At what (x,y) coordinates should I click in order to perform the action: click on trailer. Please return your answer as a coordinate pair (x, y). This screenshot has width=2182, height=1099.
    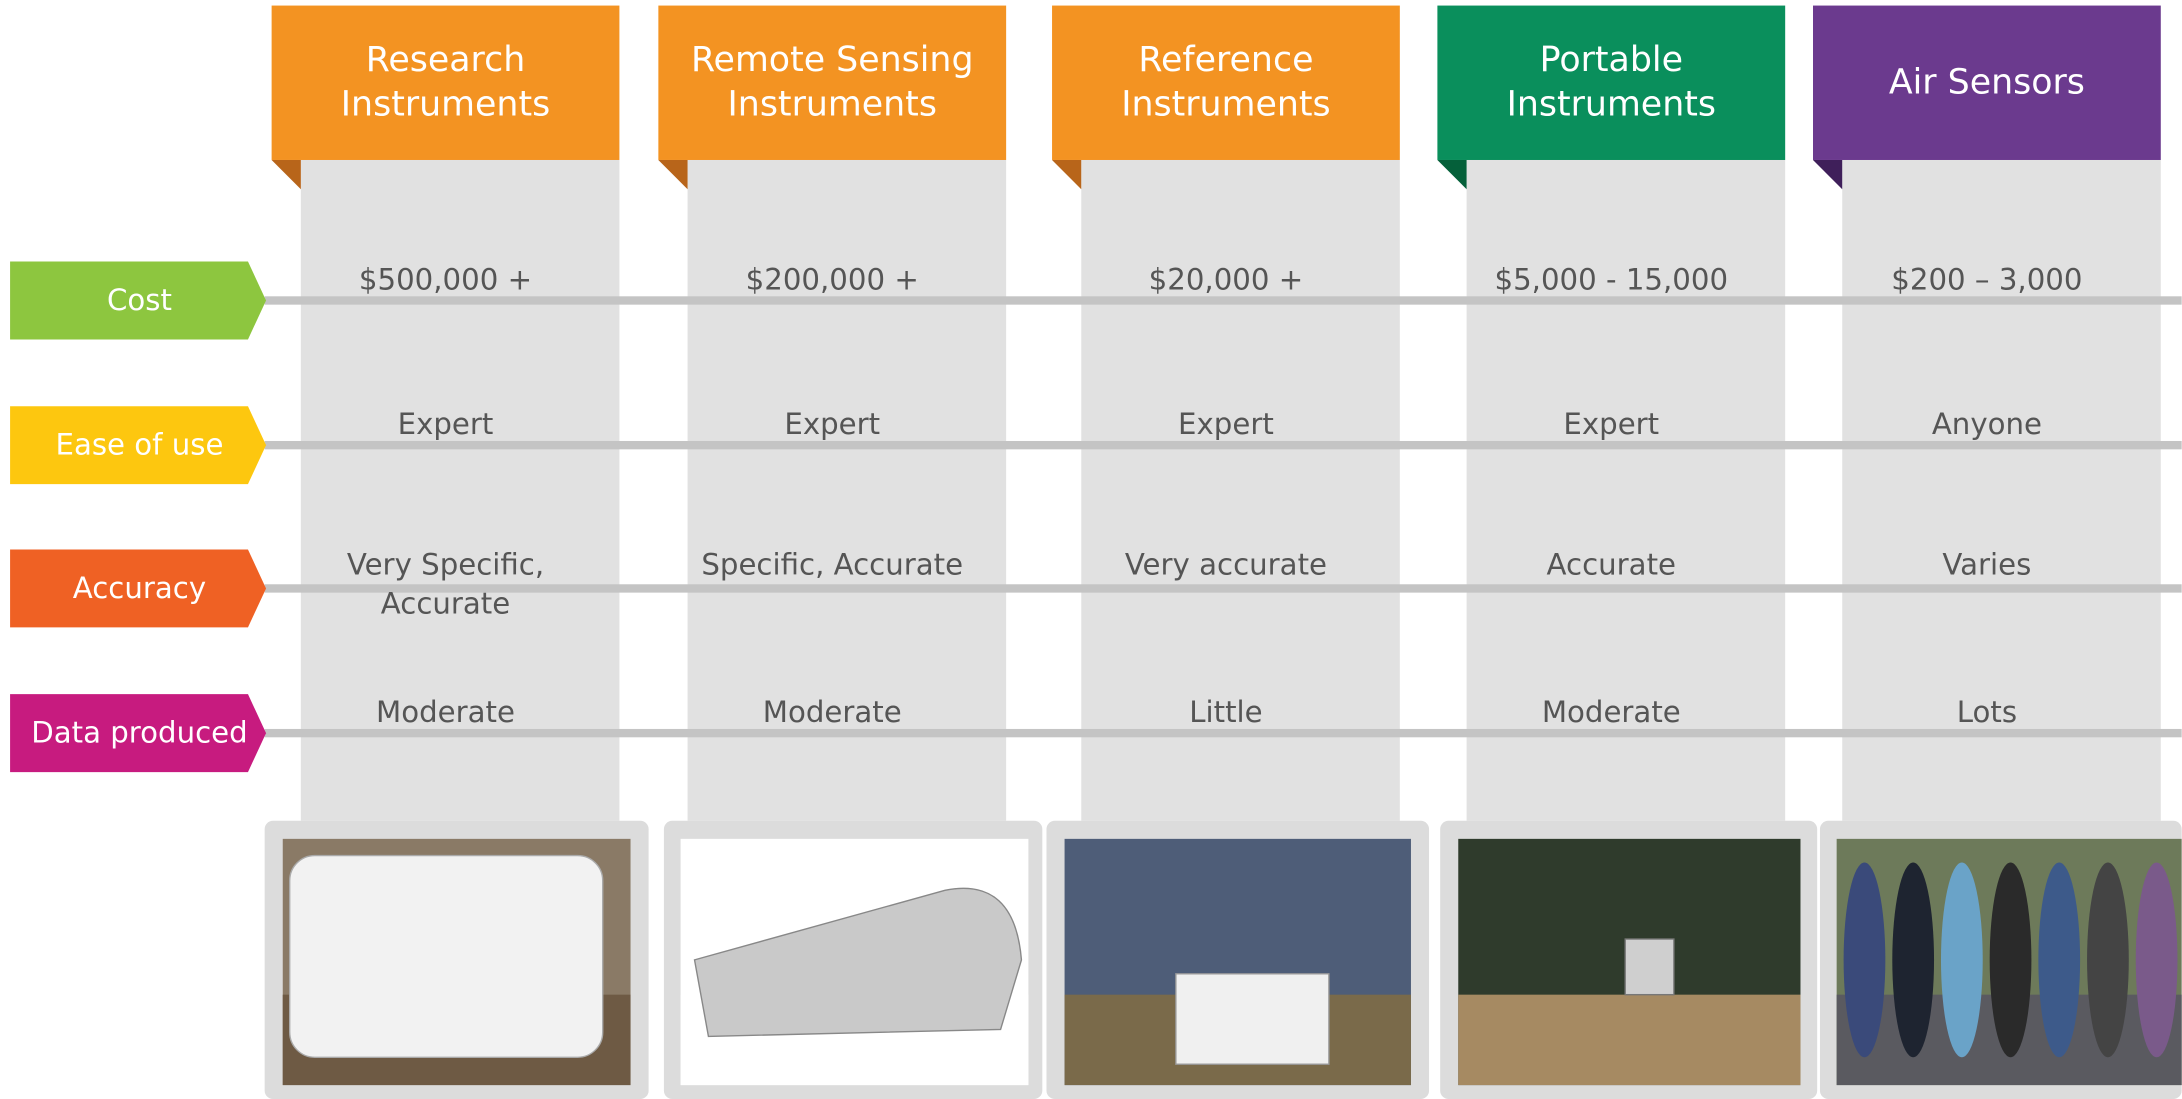
    Looking at the image, I should click on (1252, 1019).